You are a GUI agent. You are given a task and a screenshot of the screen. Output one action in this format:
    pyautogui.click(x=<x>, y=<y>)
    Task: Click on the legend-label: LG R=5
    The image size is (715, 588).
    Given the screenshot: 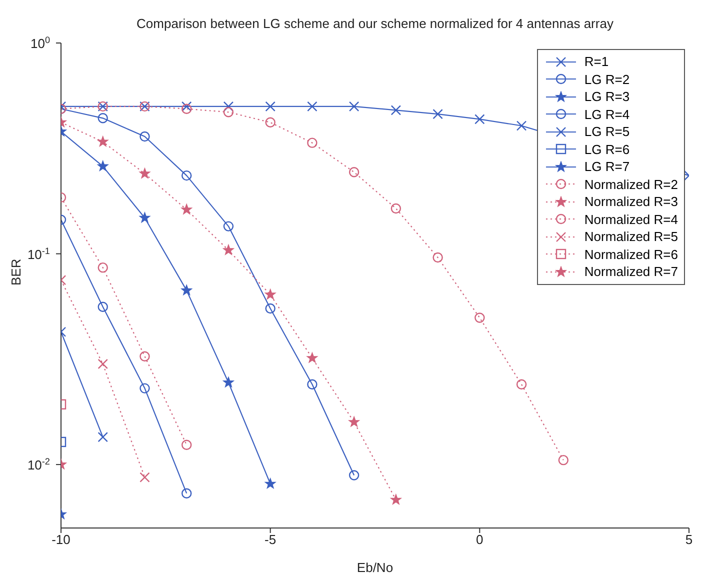 What is the action you would take?
    pyautogui.click(x=607, y=131)
    